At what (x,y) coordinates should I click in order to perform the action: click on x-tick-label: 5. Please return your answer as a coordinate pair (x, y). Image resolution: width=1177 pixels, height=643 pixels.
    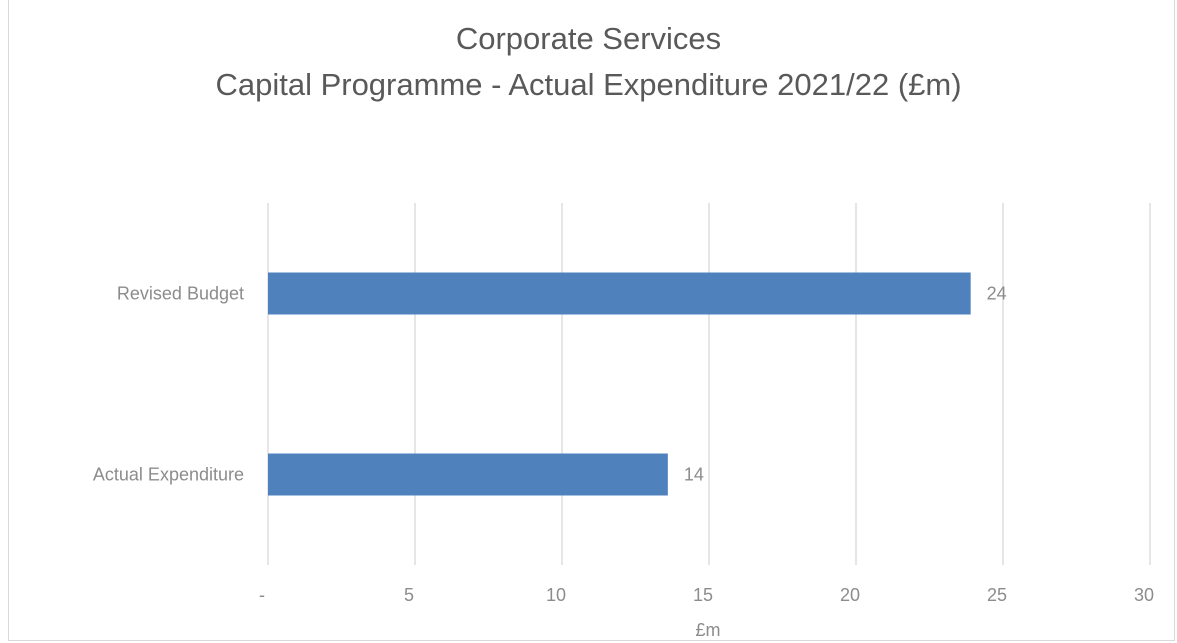
    Looking at the image, I should click on (409, 595).